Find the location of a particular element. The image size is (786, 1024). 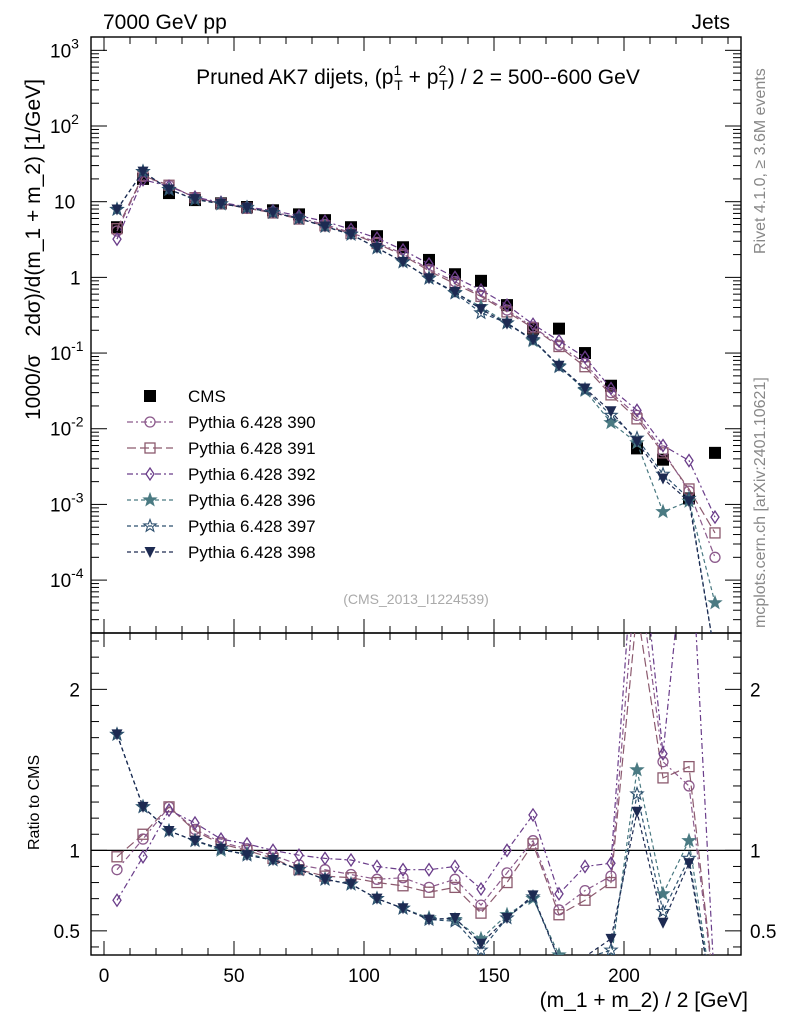

legend-label: Pythia 6.428 398 is located at coordinates (252, 552).